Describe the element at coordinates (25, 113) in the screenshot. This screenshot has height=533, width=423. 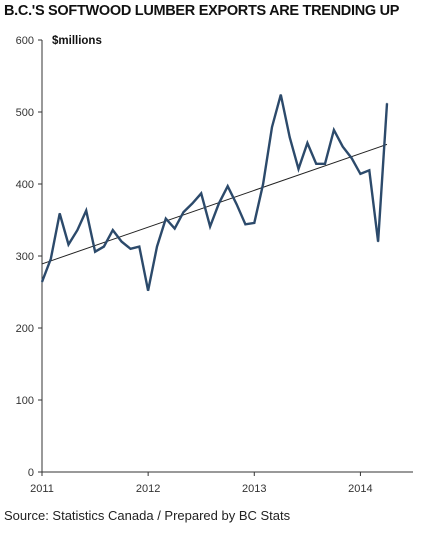
I see `y-tick-label: 500` at that location.